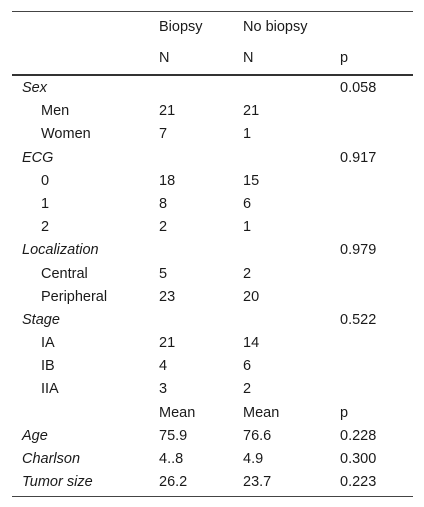 The height and width of the screenshot is (507, 424). I want to click on row-label: Age, so click(35, 435).